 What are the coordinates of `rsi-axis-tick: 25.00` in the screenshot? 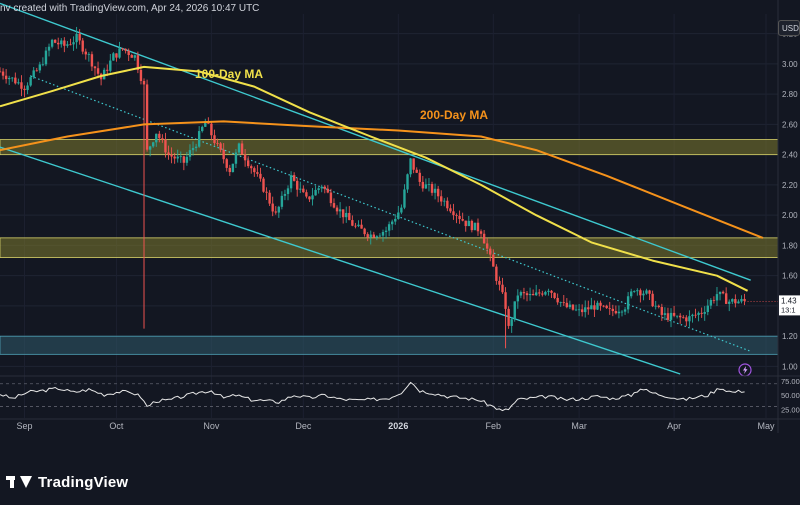 It's located at (790, 409).